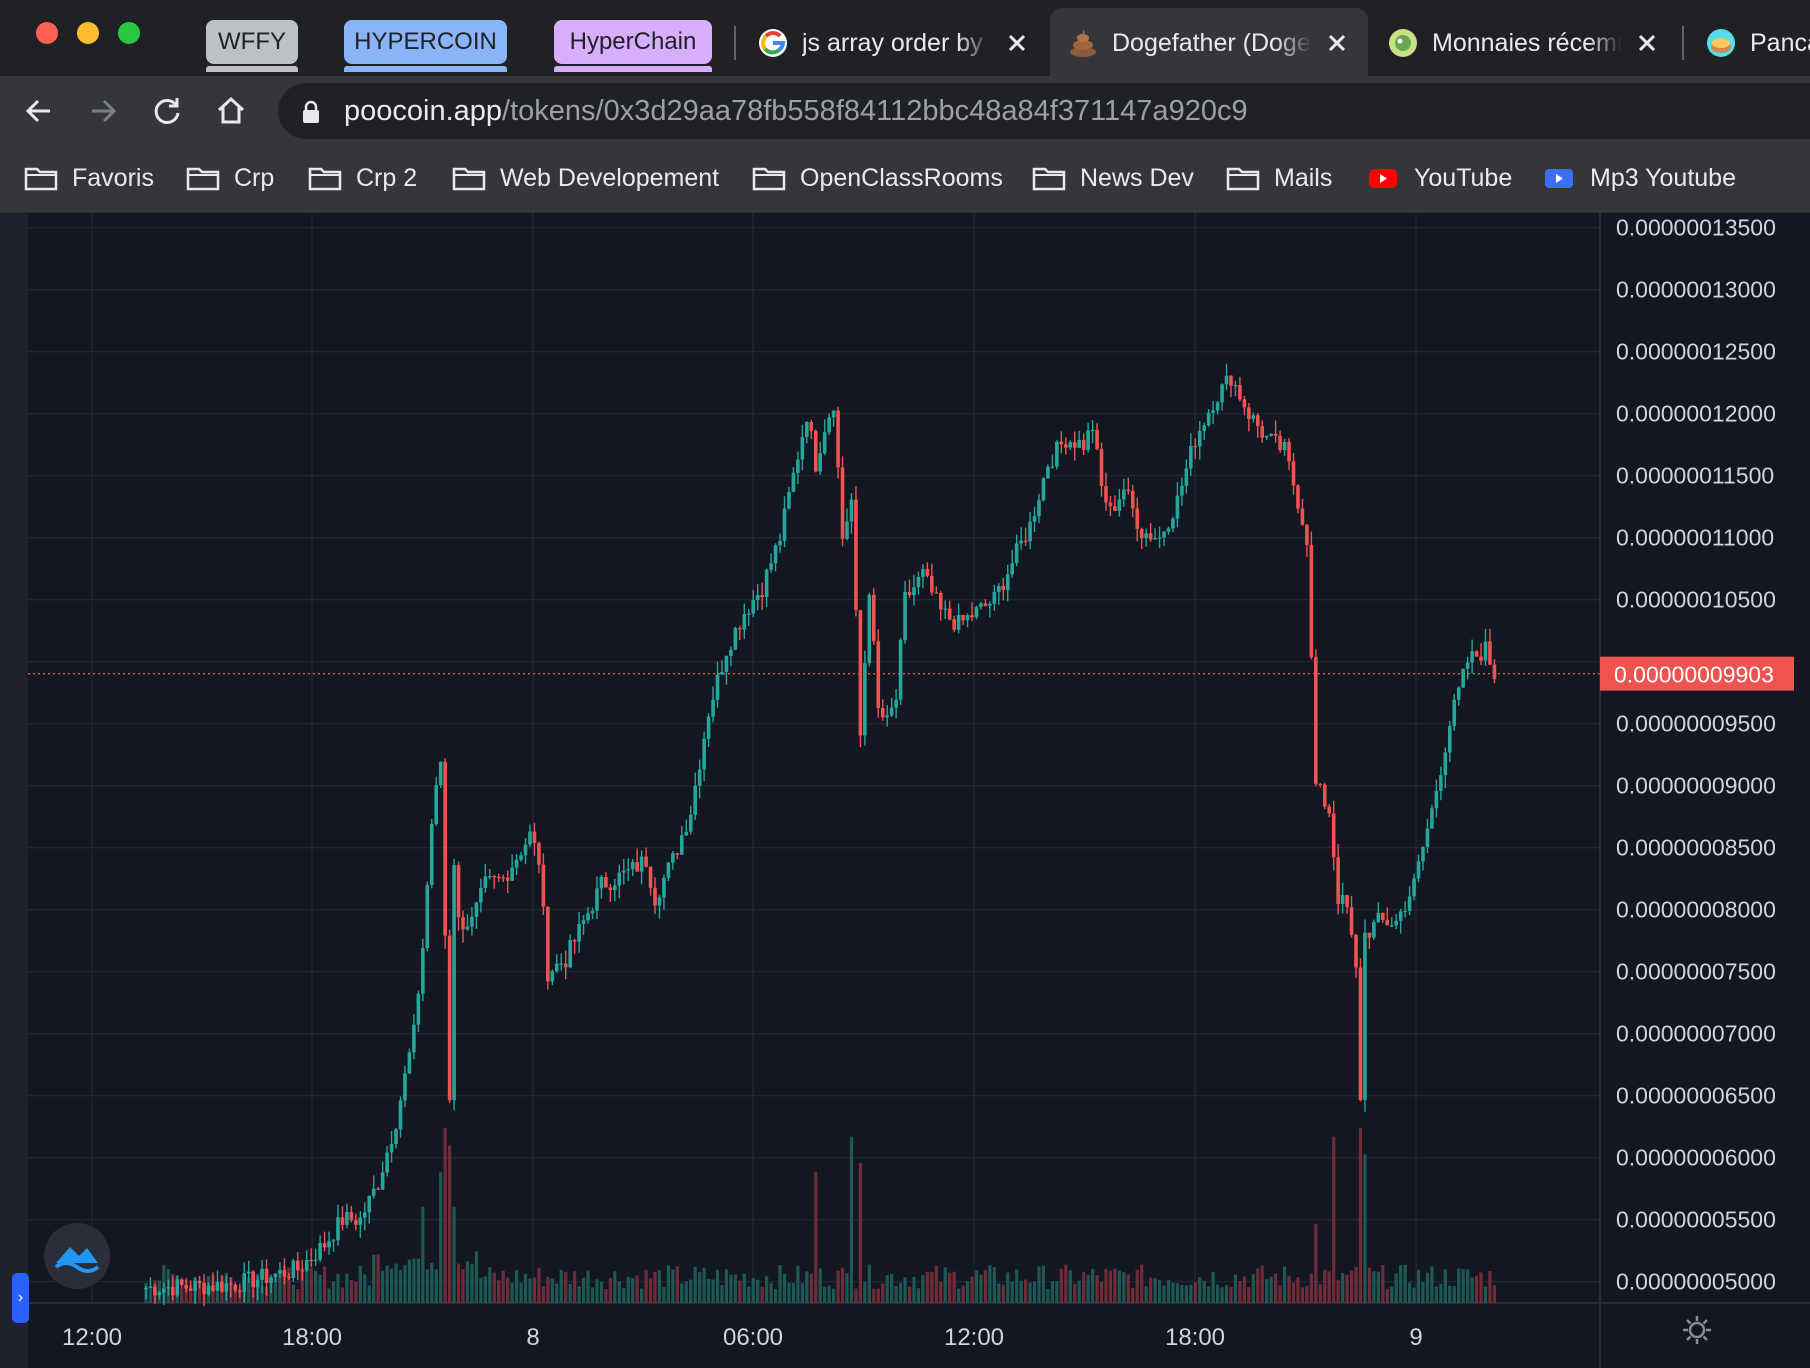 This screenshot has width=1810, height=1368. Describe the element at coordinates (425, 46) in the screenshot. I see `tab-group-hypercoin: HYPERCOIN` at that location.